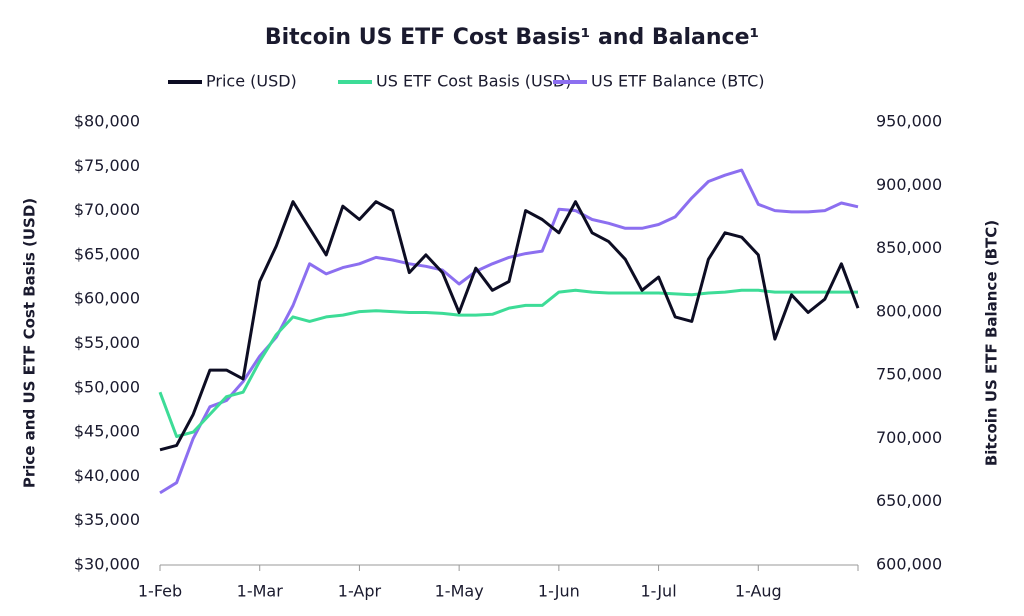  What do you see at coordinates (251, 81) in the screenshot?
I see `legend-label: Price (USD)` at bounding box center [251, 81].